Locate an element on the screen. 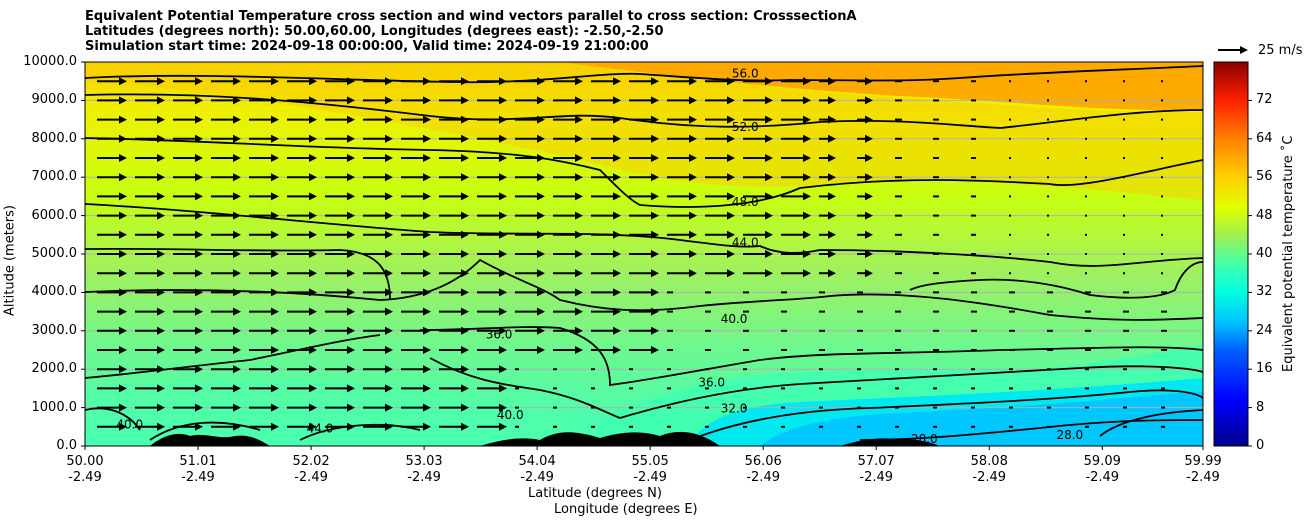 This screenshot has height=526, width=1308. x-tick-lat: 57.07 is located at coordinates (876, 461).